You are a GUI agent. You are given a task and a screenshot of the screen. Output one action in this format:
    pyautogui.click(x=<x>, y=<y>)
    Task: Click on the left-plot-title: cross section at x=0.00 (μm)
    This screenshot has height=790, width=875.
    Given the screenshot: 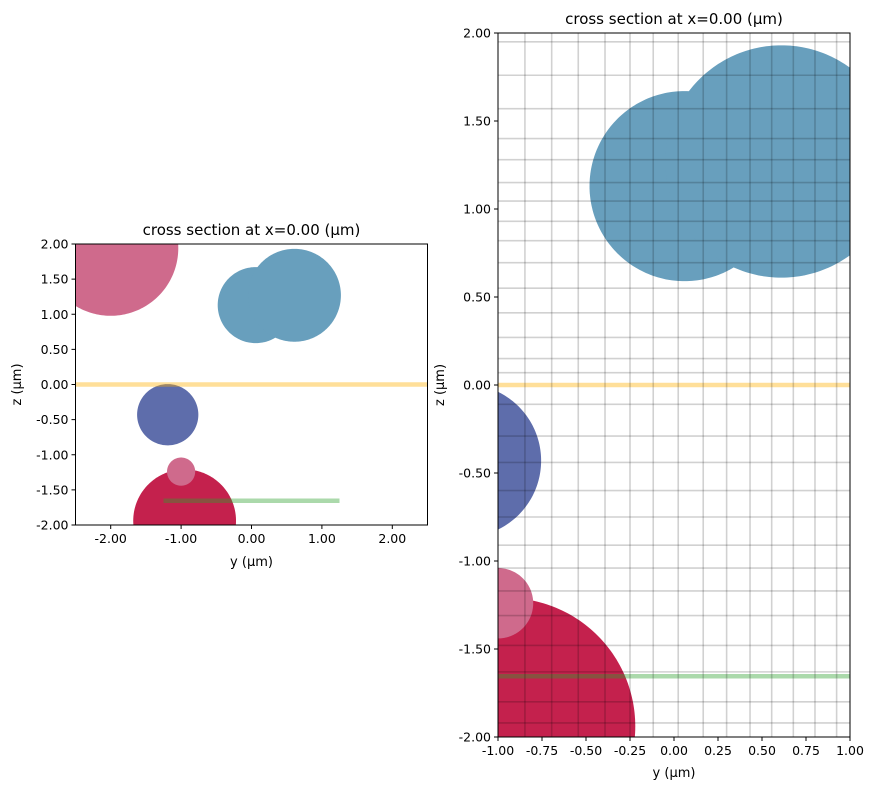 What is the action you would take?
    pyautogui.click(x=252, y=230)
    